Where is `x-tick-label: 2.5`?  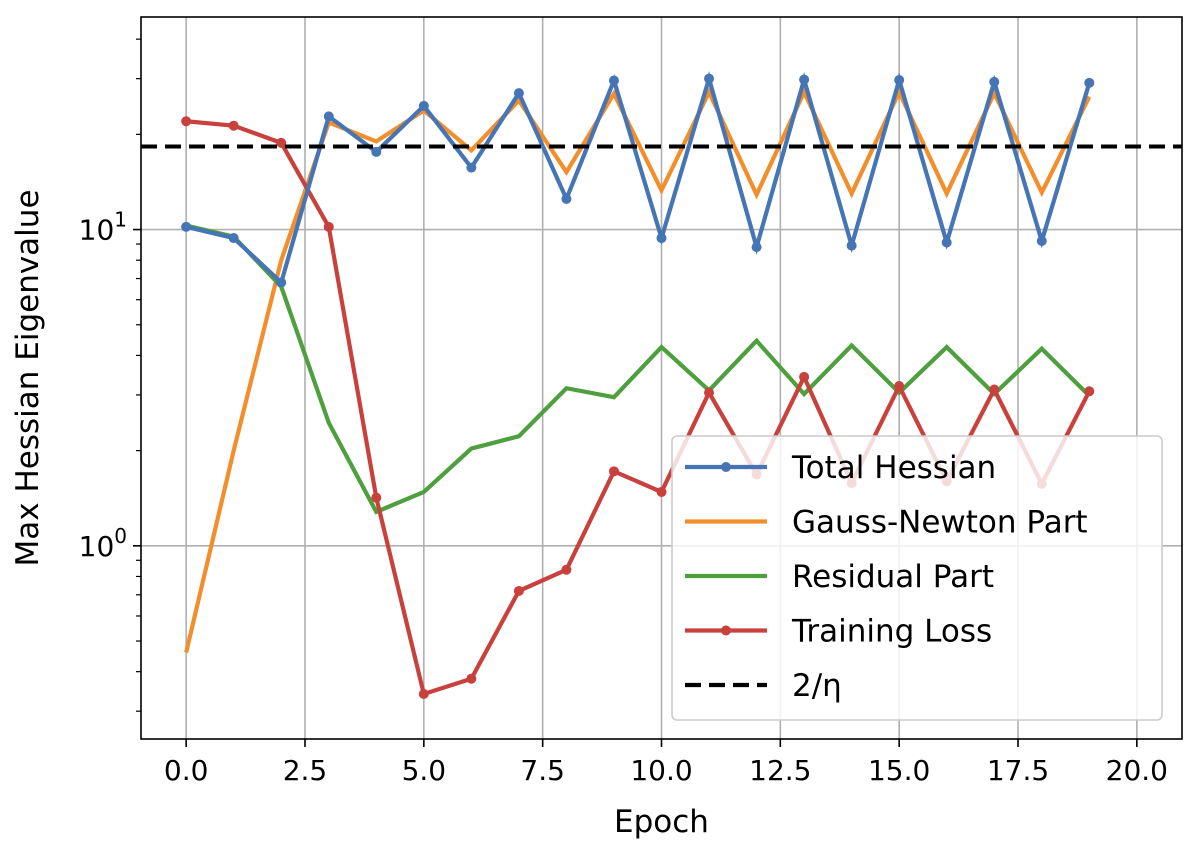 x-tick-label: 2.5 is located at coordinates (305, 770).